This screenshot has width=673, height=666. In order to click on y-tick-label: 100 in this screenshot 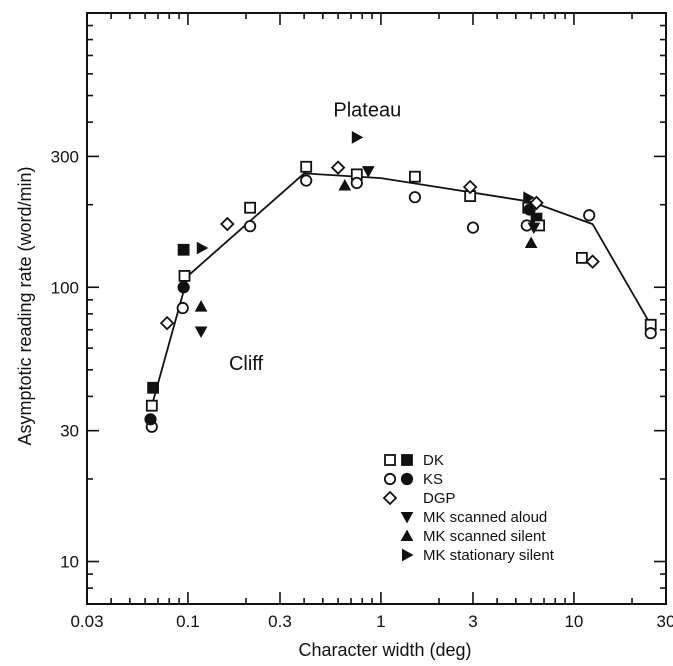, I will do `click(65, 287)`.